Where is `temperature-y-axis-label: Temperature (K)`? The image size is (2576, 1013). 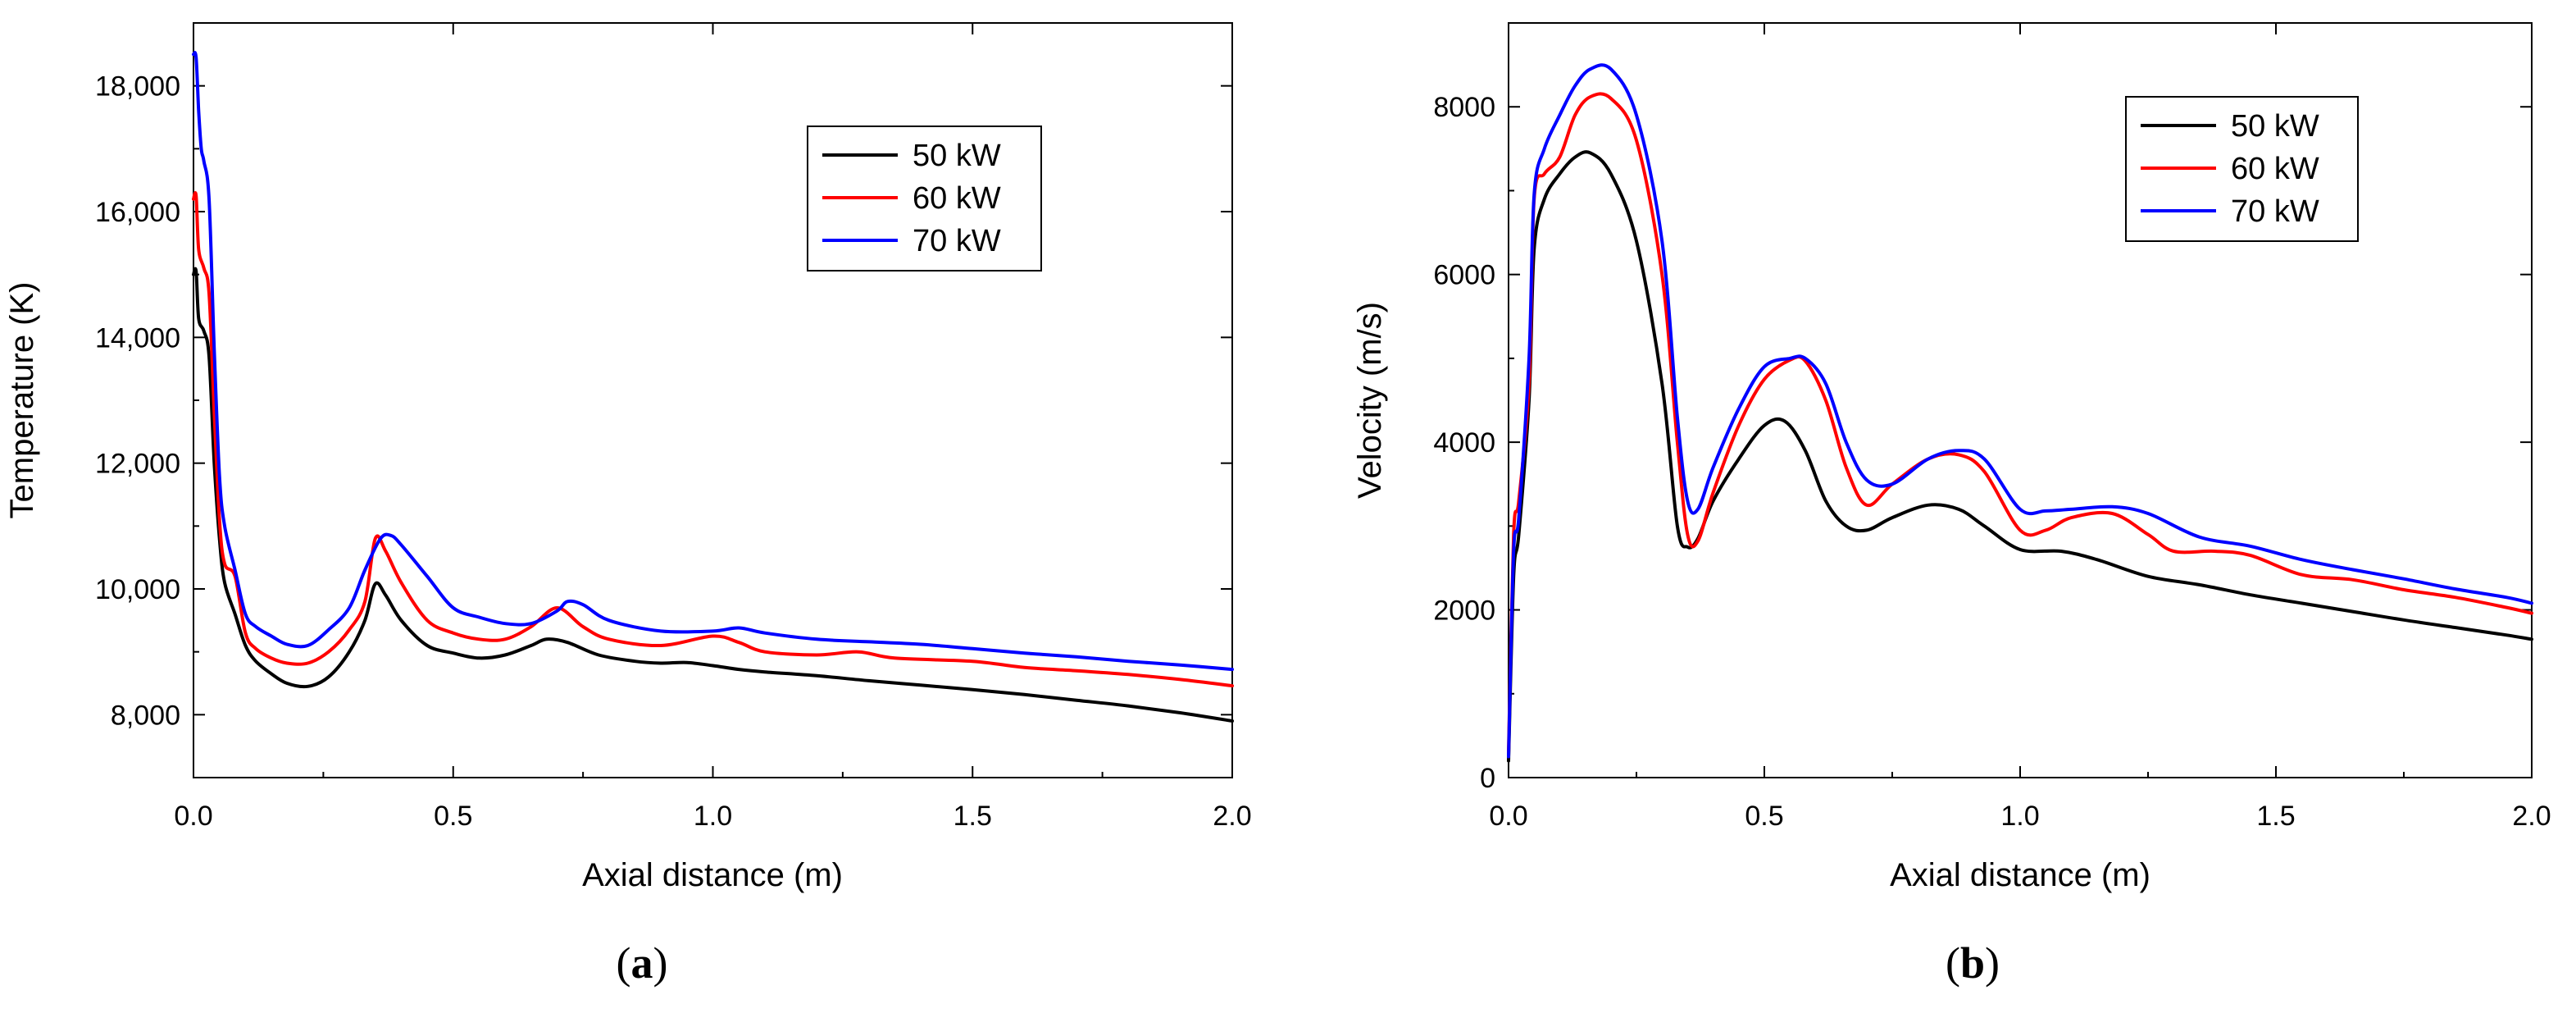 temperature-y-axis-label: Temperature (K) is located at coordinates (22, 400).